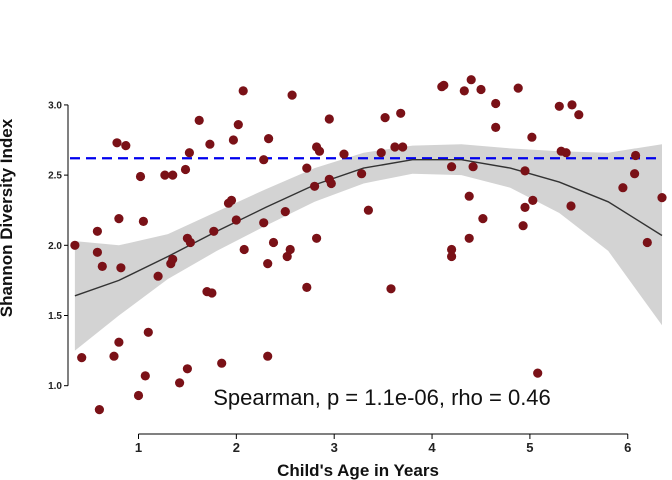  I want to click on spearman-annotation: Spearman, p = 1.1e-06, rho = 0.46, so click(382, 397).